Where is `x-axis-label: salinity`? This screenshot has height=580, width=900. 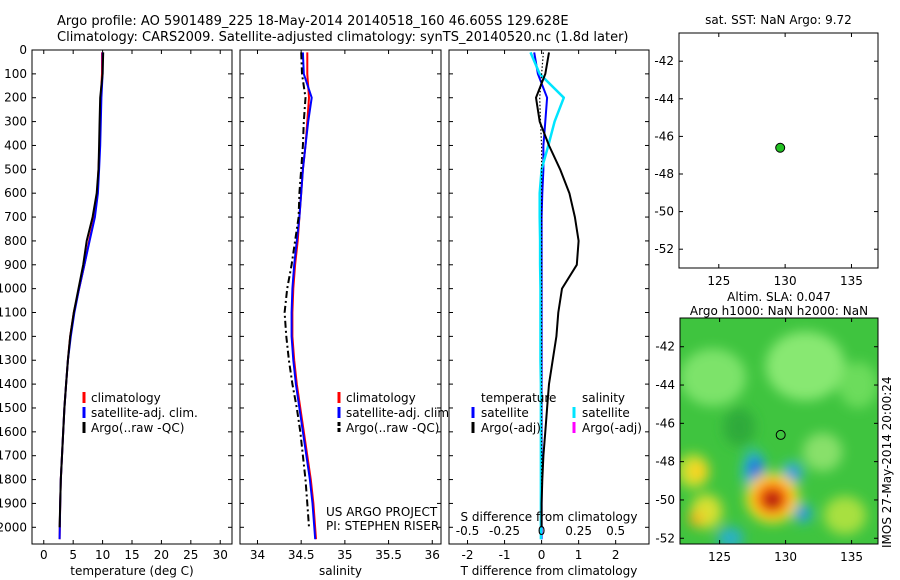 x-axis-label: salinity is located at coordinates (340, 571).